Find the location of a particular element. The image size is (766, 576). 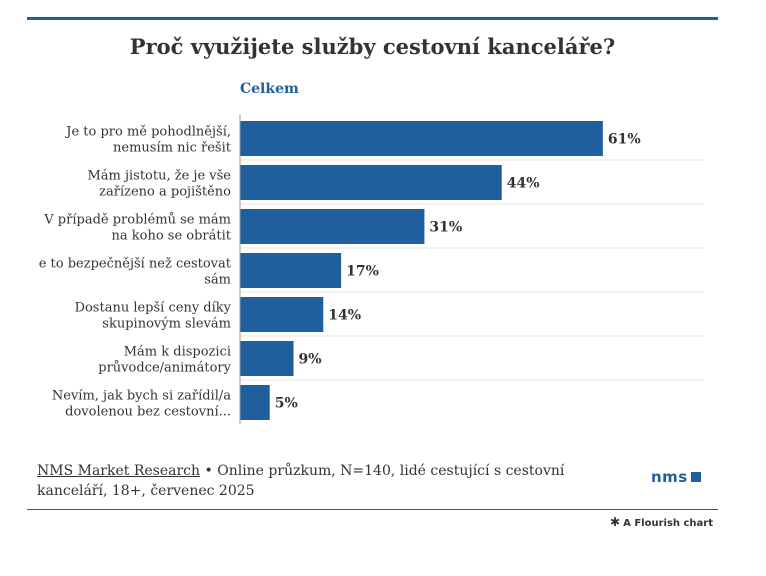

logo-square-icon is located at coordinates (695, 477).